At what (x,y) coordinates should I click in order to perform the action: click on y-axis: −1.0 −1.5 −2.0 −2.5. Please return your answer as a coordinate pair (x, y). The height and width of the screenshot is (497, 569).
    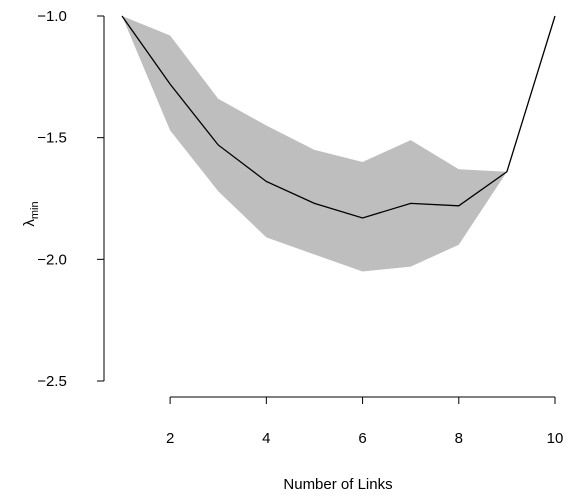
    Looking at the image, I should click on (71, 199).